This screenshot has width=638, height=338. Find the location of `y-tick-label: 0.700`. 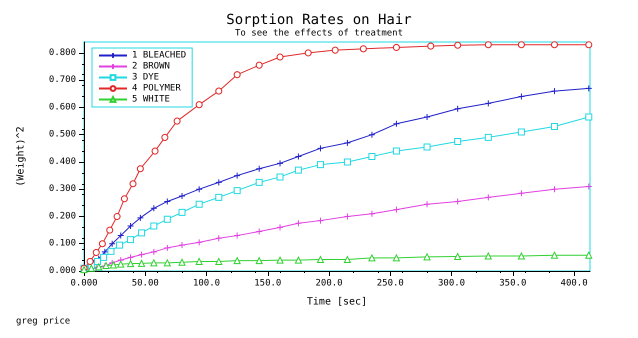

y-tick-label: 0.700 is located at coordinates (62, 80).